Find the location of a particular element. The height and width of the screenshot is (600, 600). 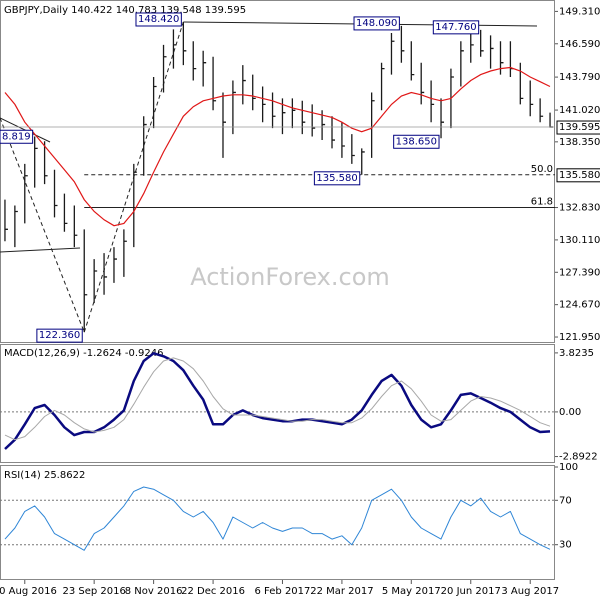

axis-highlight-label: 135.580 is located at coordinates (579, 175).